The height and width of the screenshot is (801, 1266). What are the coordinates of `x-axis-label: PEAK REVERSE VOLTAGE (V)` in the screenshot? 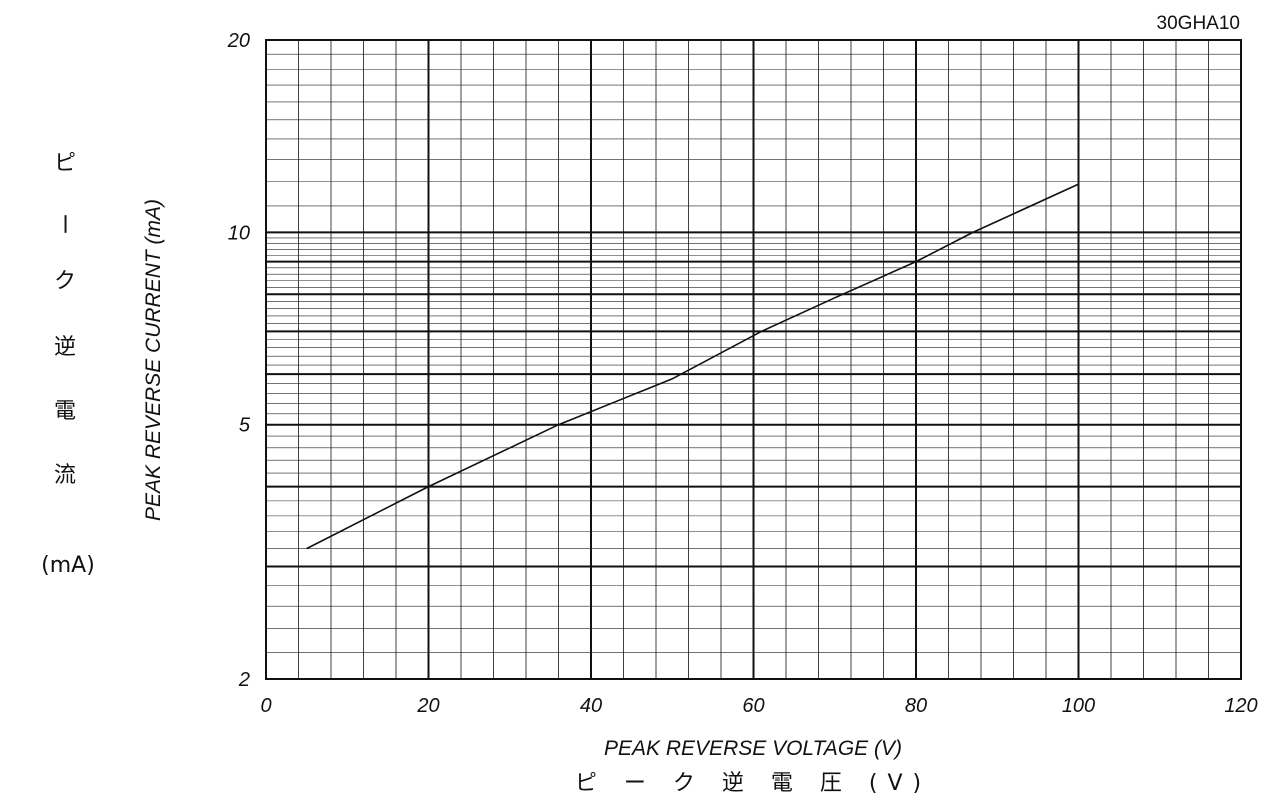 It's located at (753, 748).